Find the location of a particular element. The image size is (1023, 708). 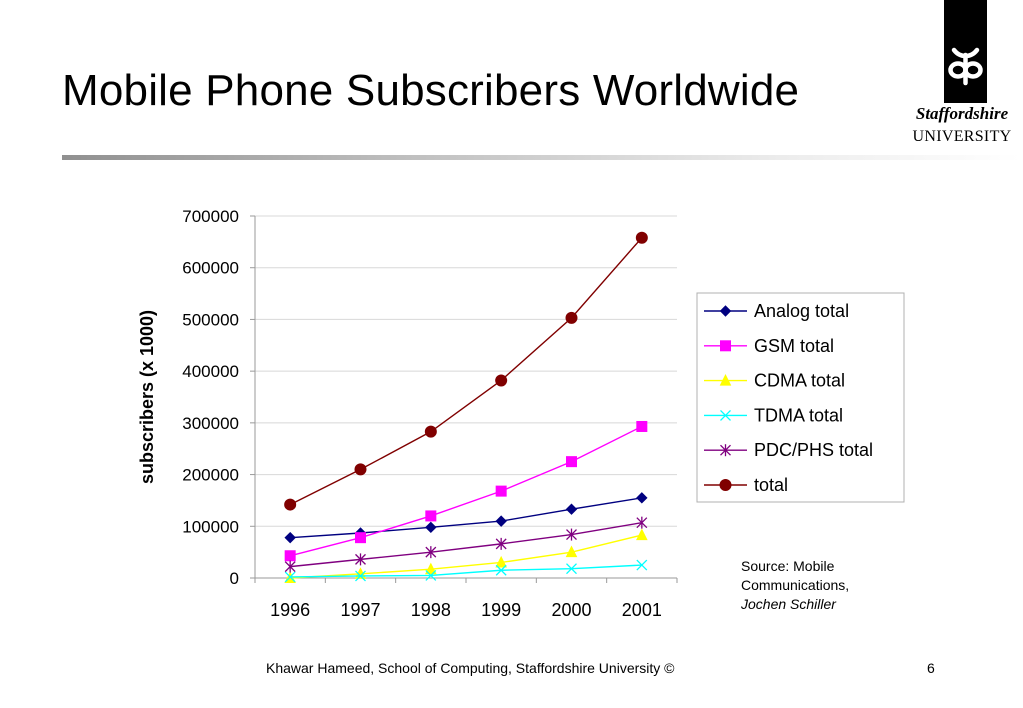

series-tdma-total is located at coordinates (466, 571).